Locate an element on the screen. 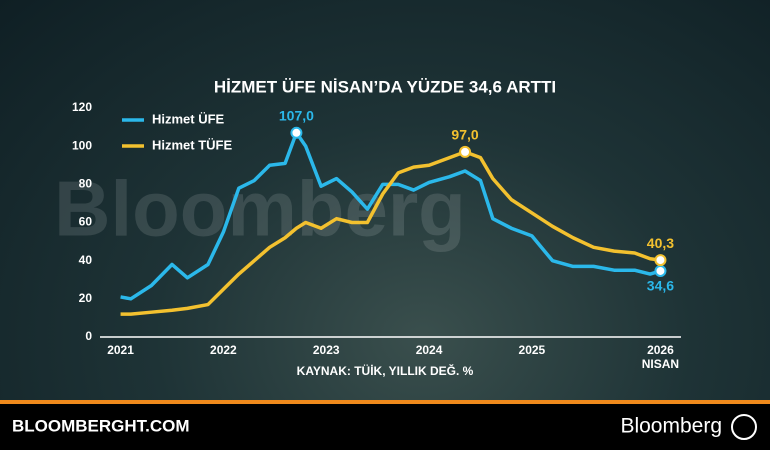 This screenshot has width=770, height=450. source: KAYNAK: TÜİK, YILLIK DEĞ. % is located at coordinates (385, 370).